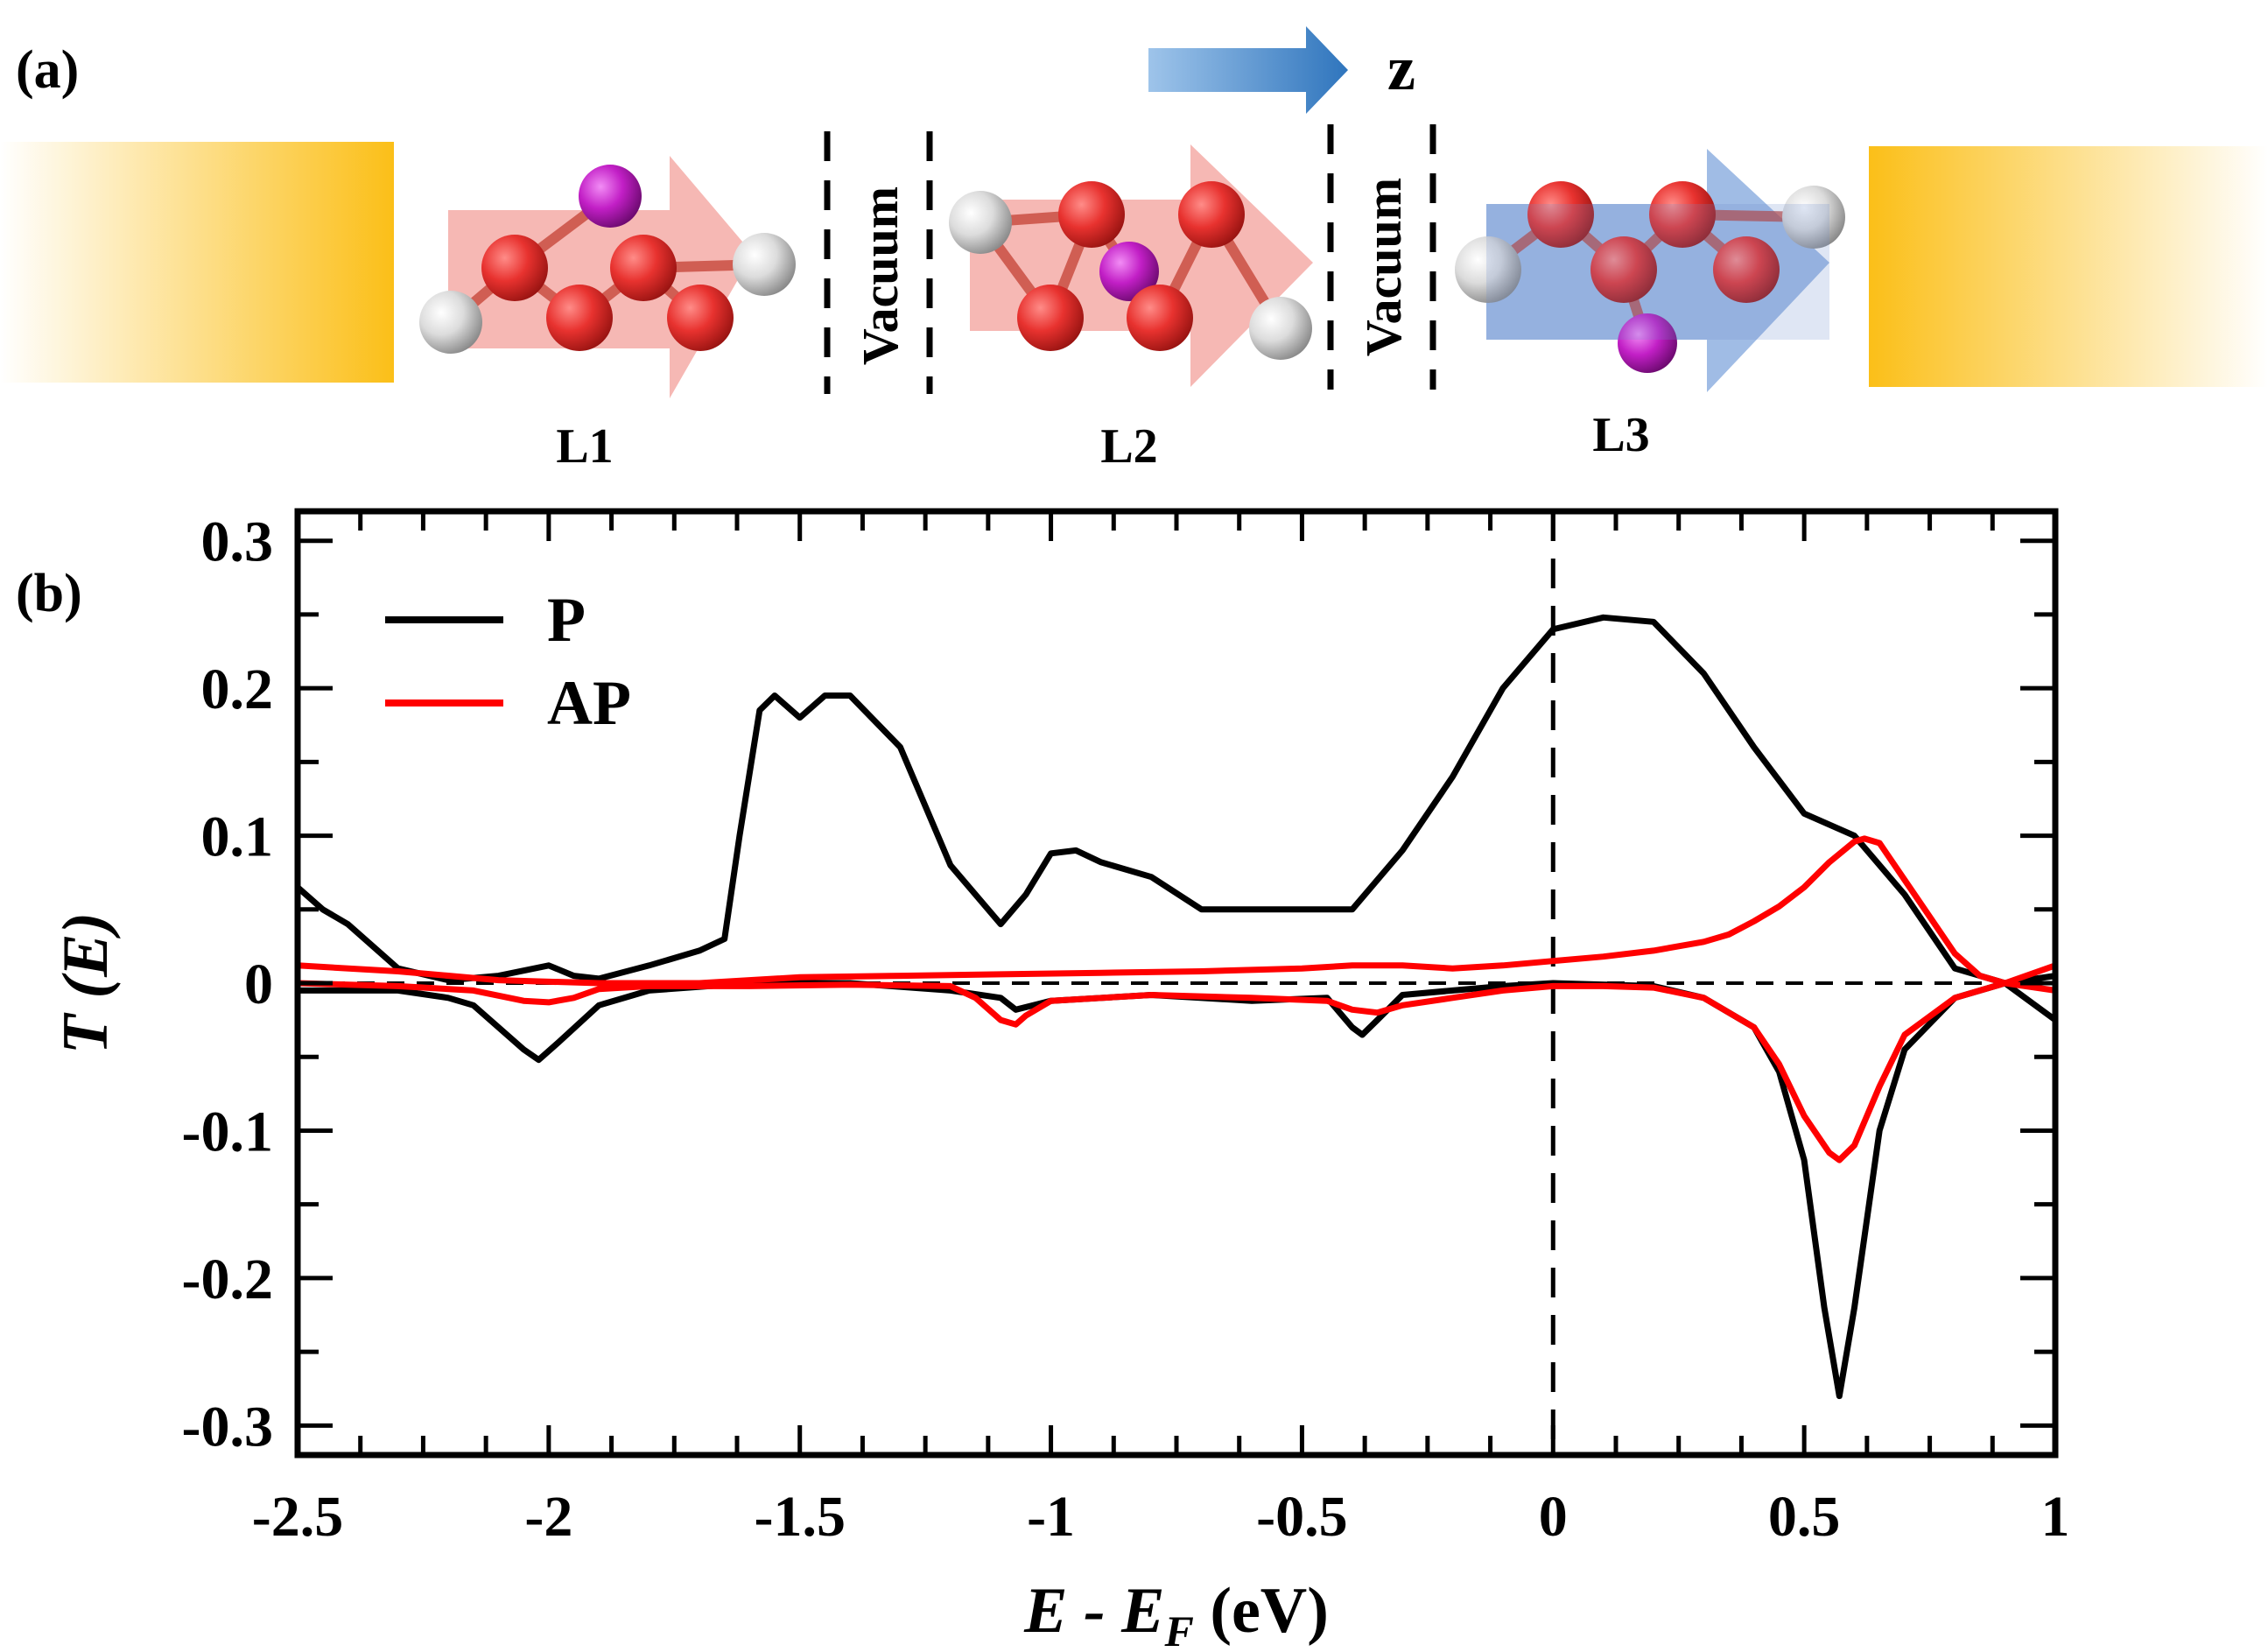  Describe the element at coordinates (1178, 1629) in the screenshot. I see `x-axis-label-sub: F` at that location.